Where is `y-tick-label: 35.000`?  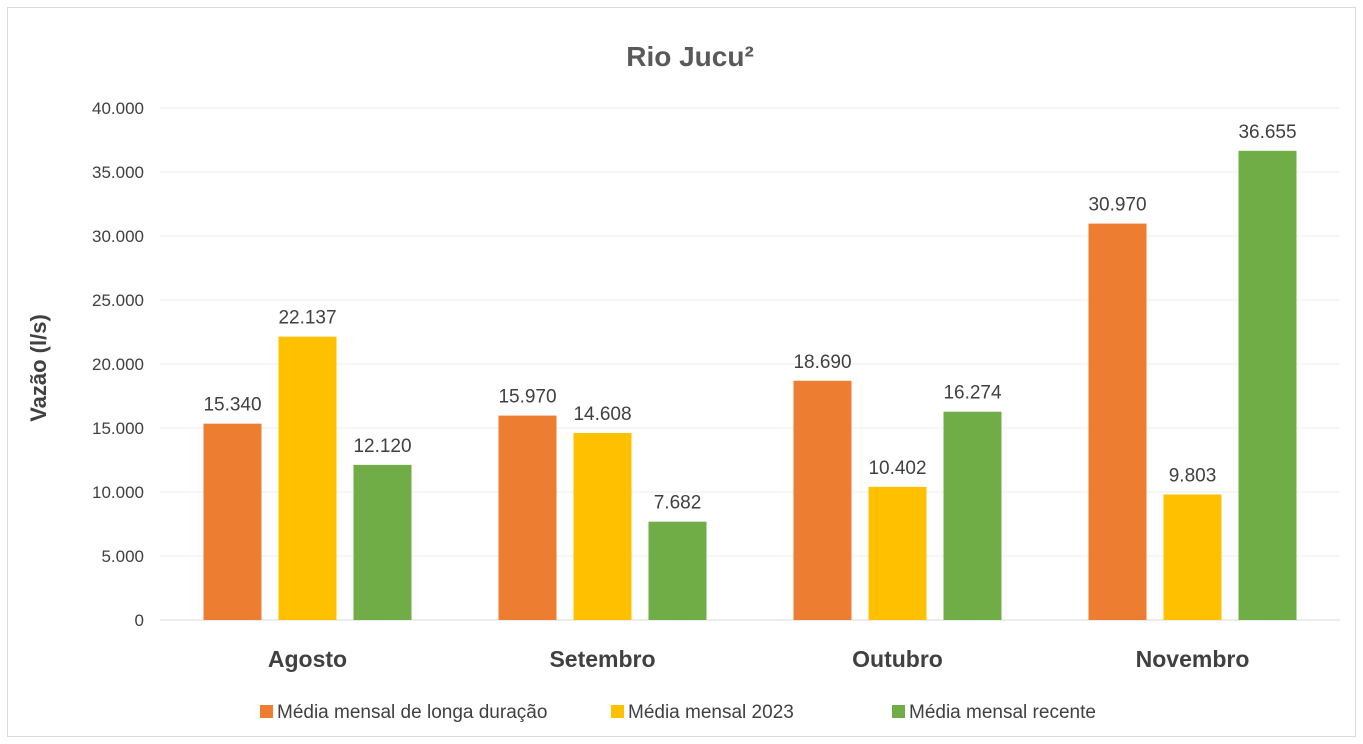
y-tick-label: 35.000 is located at coordinates (118, 172).